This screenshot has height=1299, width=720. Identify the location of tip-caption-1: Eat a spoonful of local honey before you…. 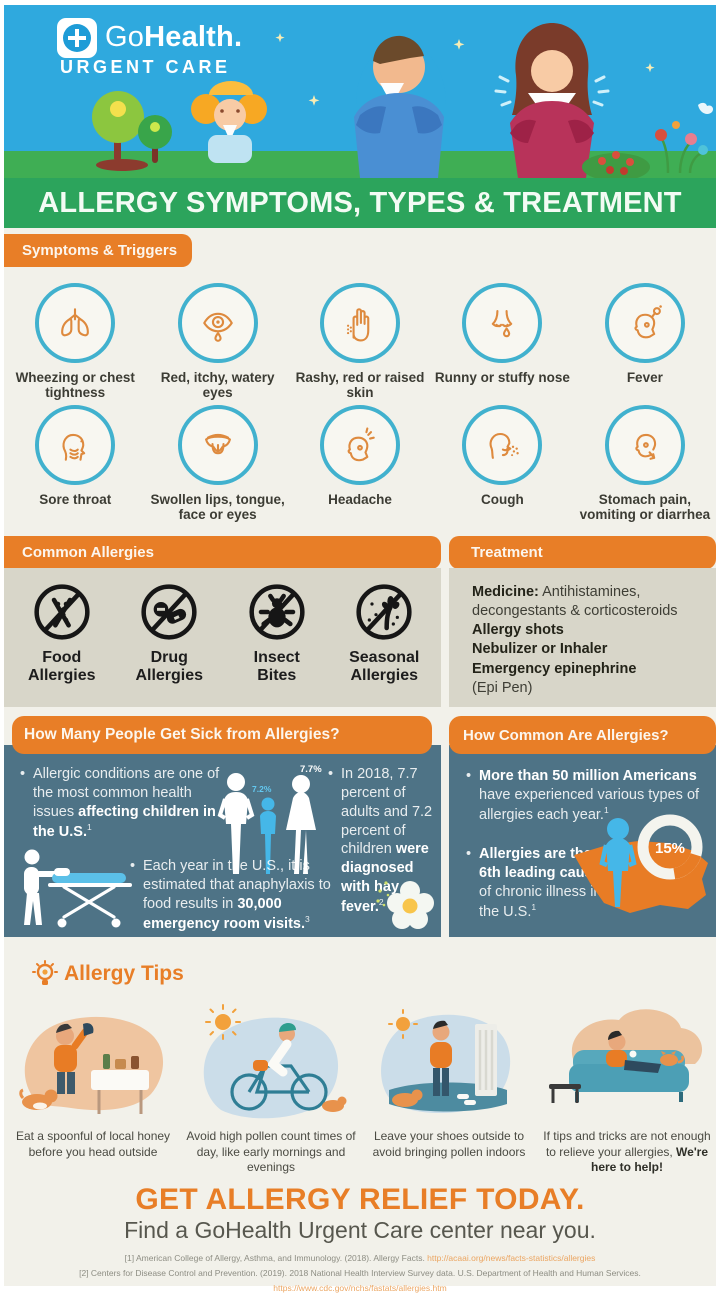
(93, 1144).